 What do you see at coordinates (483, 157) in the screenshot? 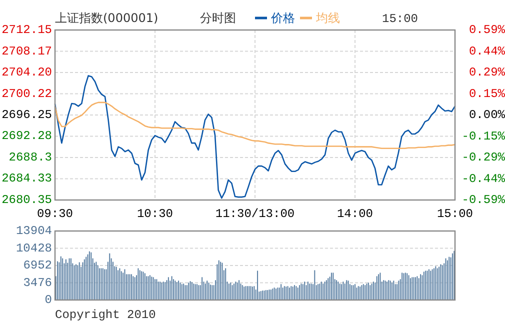
I see `y2-tick-label: -0.29%` at bounding box center [483, 157].